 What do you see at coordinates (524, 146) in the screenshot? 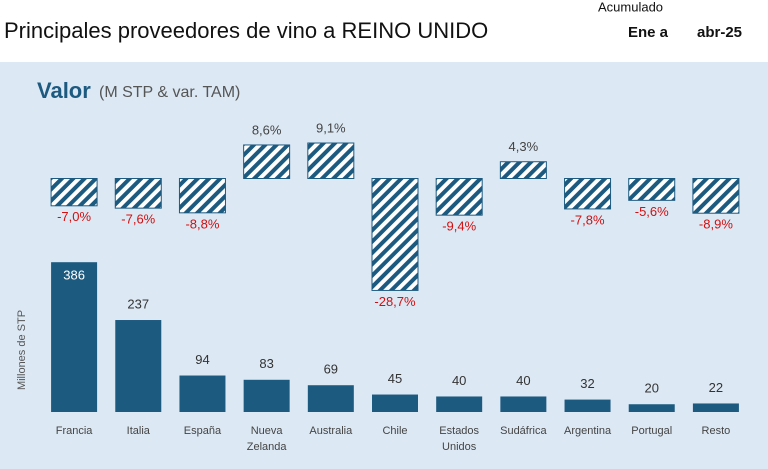
I see `variation-label: 4,3%` at bounding box center [524, 146].